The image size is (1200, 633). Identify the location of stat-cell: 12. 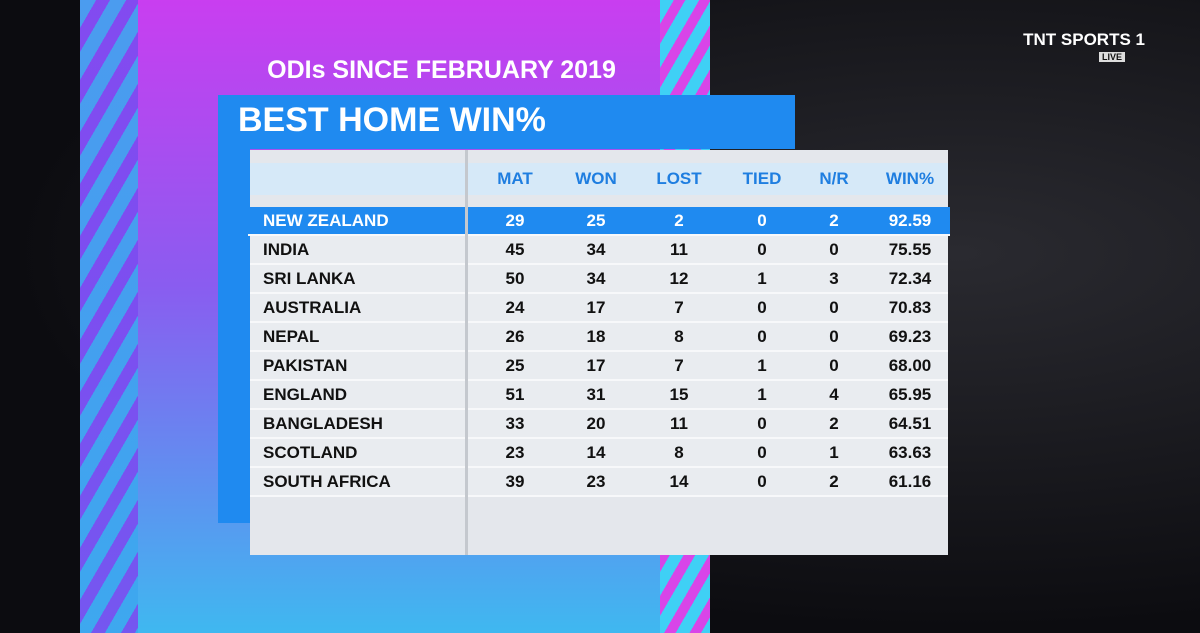
(679, 278).